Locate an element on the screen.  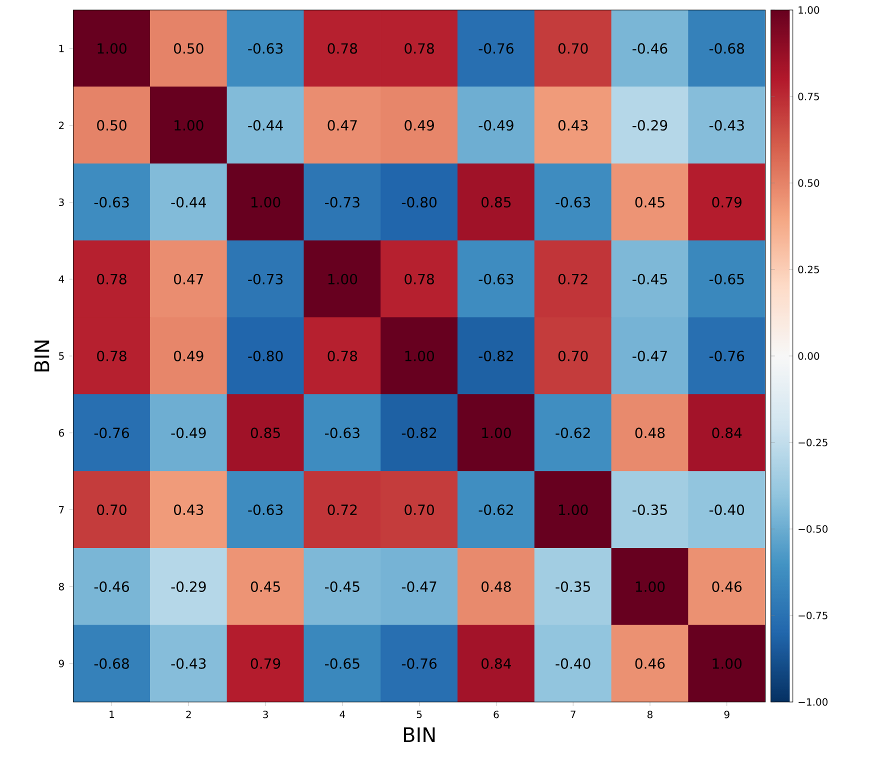
color-bar-label: 1.00 is located at coordinates (809, 10).